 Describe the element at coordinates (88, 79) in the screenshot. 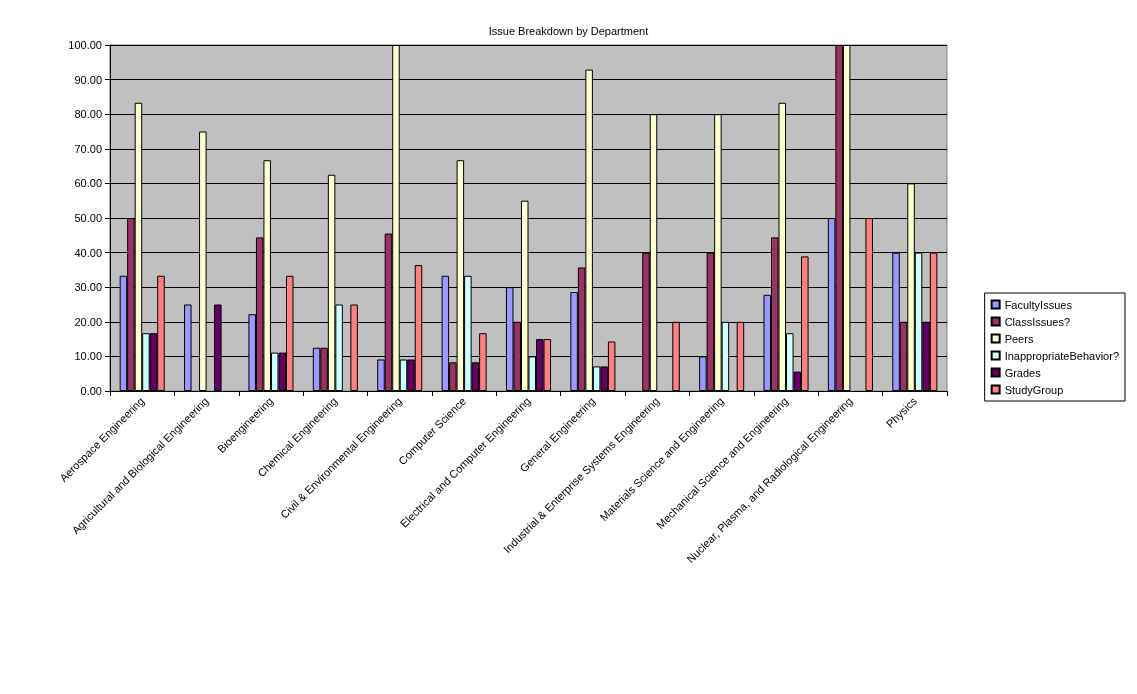

I see `y-tick-label: 90.00` at that location.